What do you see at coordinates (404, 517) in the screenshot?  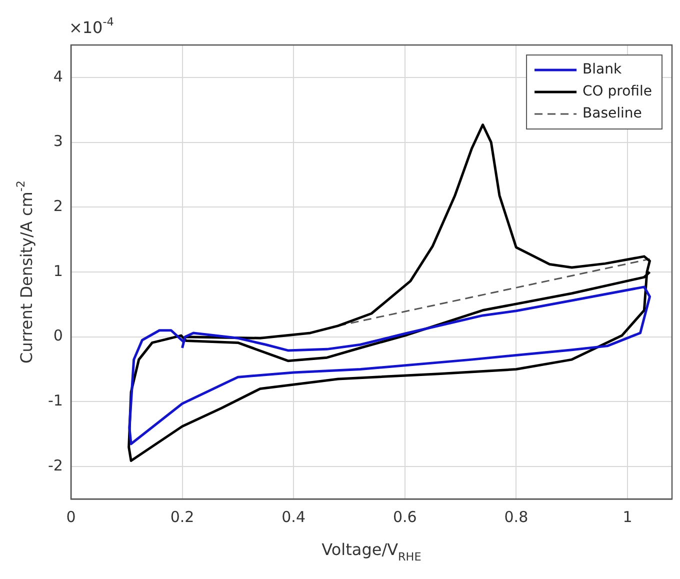 I see `x-tick-label: 0.6` at bounding box center [404, 517].